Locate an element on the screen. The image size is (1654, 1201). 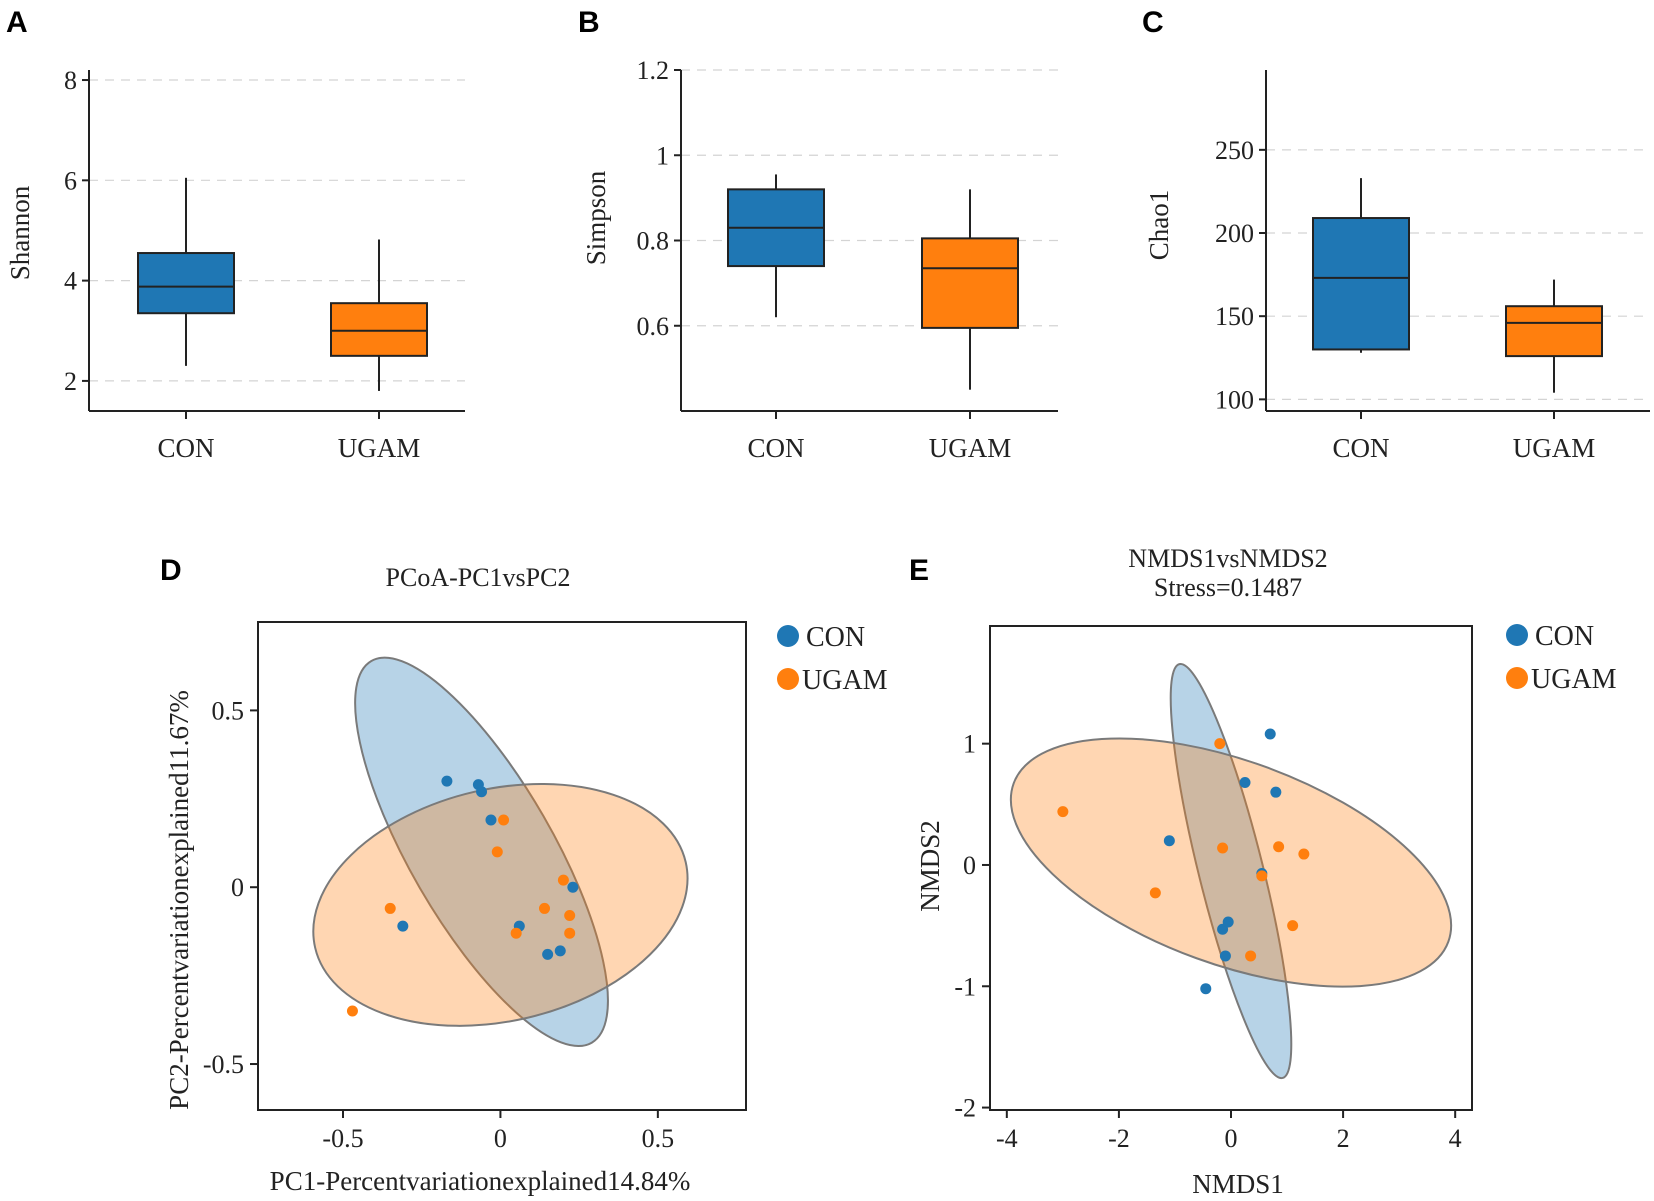
y-tick-label-c-3: 250 is located at coordinates (1234, 150).